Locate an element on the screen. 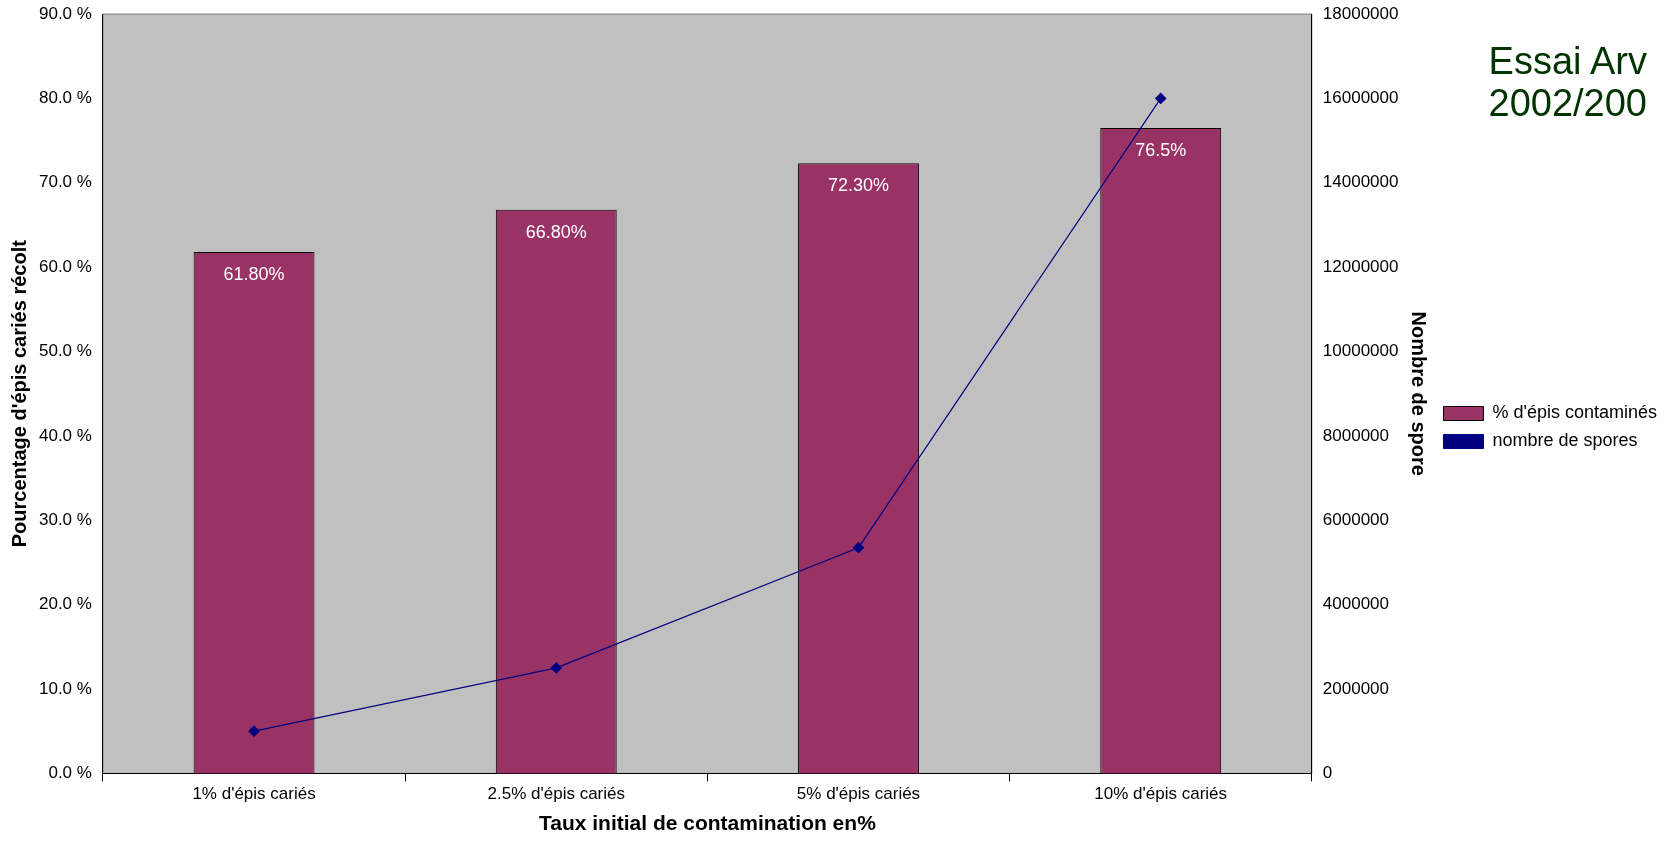 This screenshot has width=1667, height=845. y-tick-label: 50.0 % is located at coordinates (65, 351).